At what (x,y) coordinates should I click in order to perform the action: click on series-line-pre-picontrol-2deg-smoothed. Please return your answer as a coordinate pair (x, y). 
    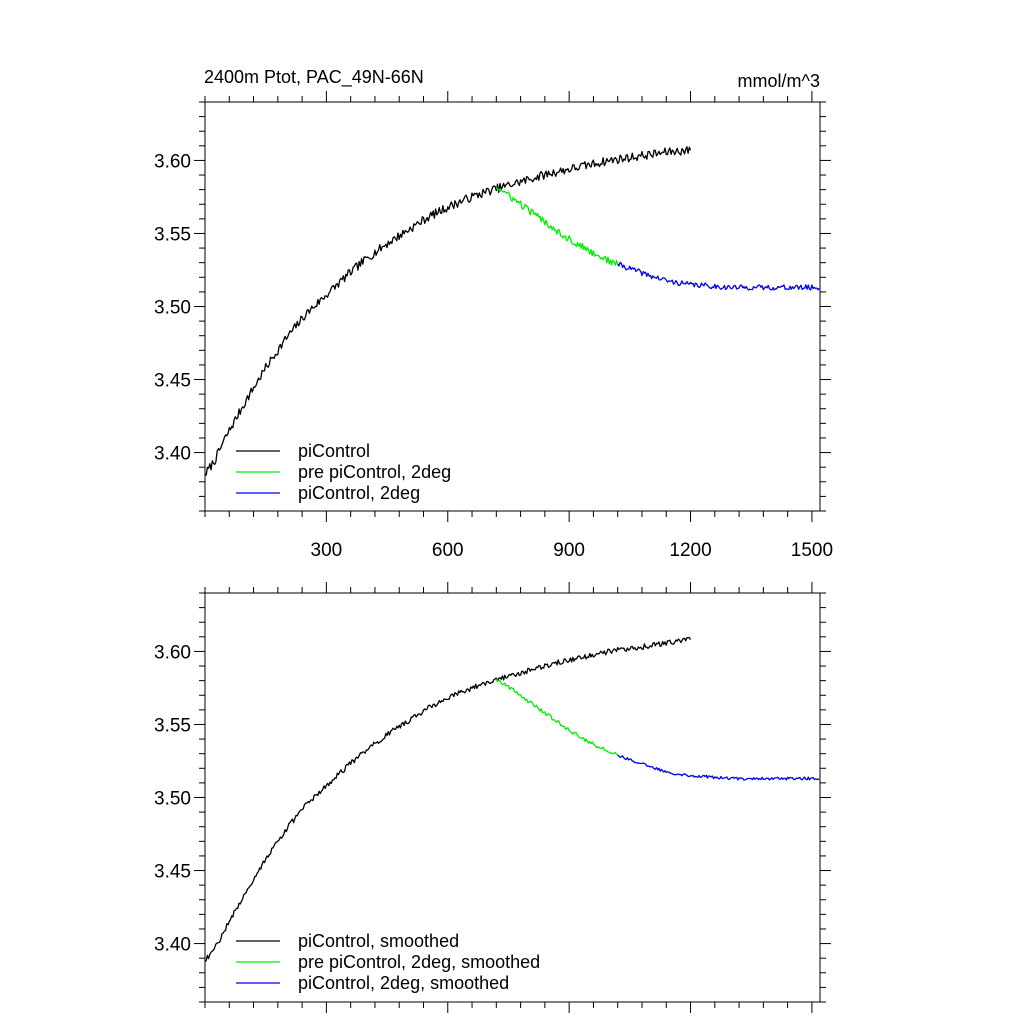
    Looking at the image, I should click on (557, 717).